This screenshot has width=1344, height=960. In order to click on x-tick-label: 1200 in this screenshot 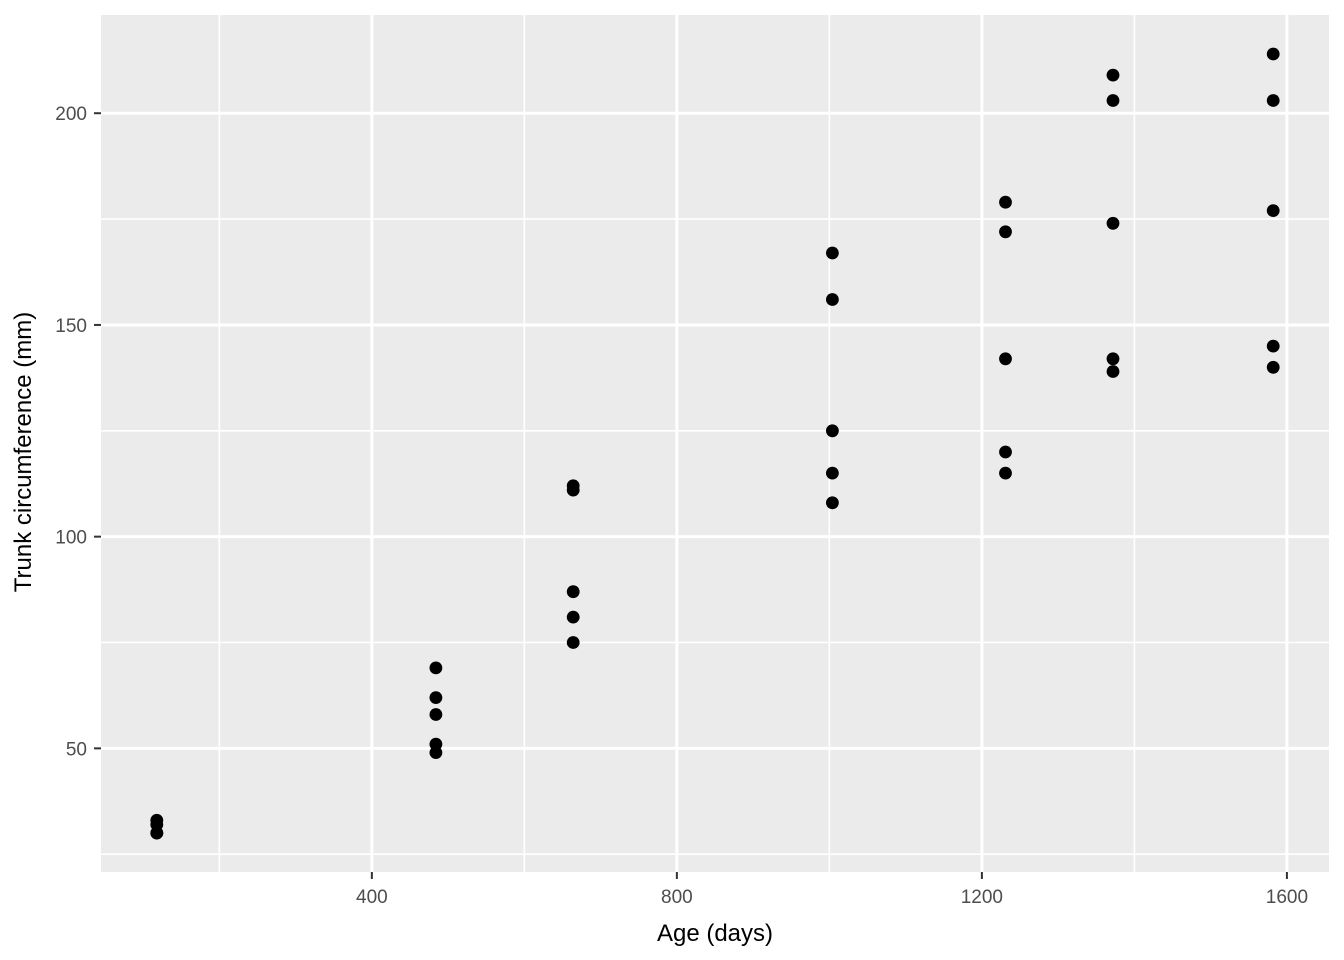, I will do `click(982, 897)`.